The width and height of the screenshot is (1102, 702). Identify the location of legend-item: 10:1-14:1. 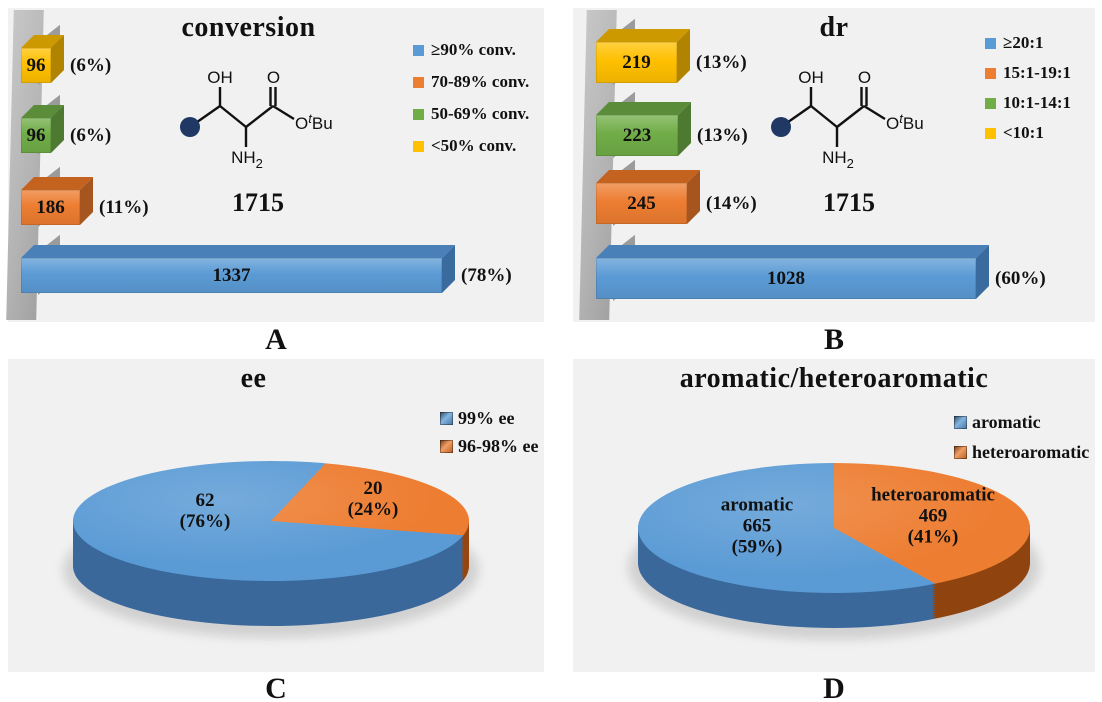
(1028, 103).